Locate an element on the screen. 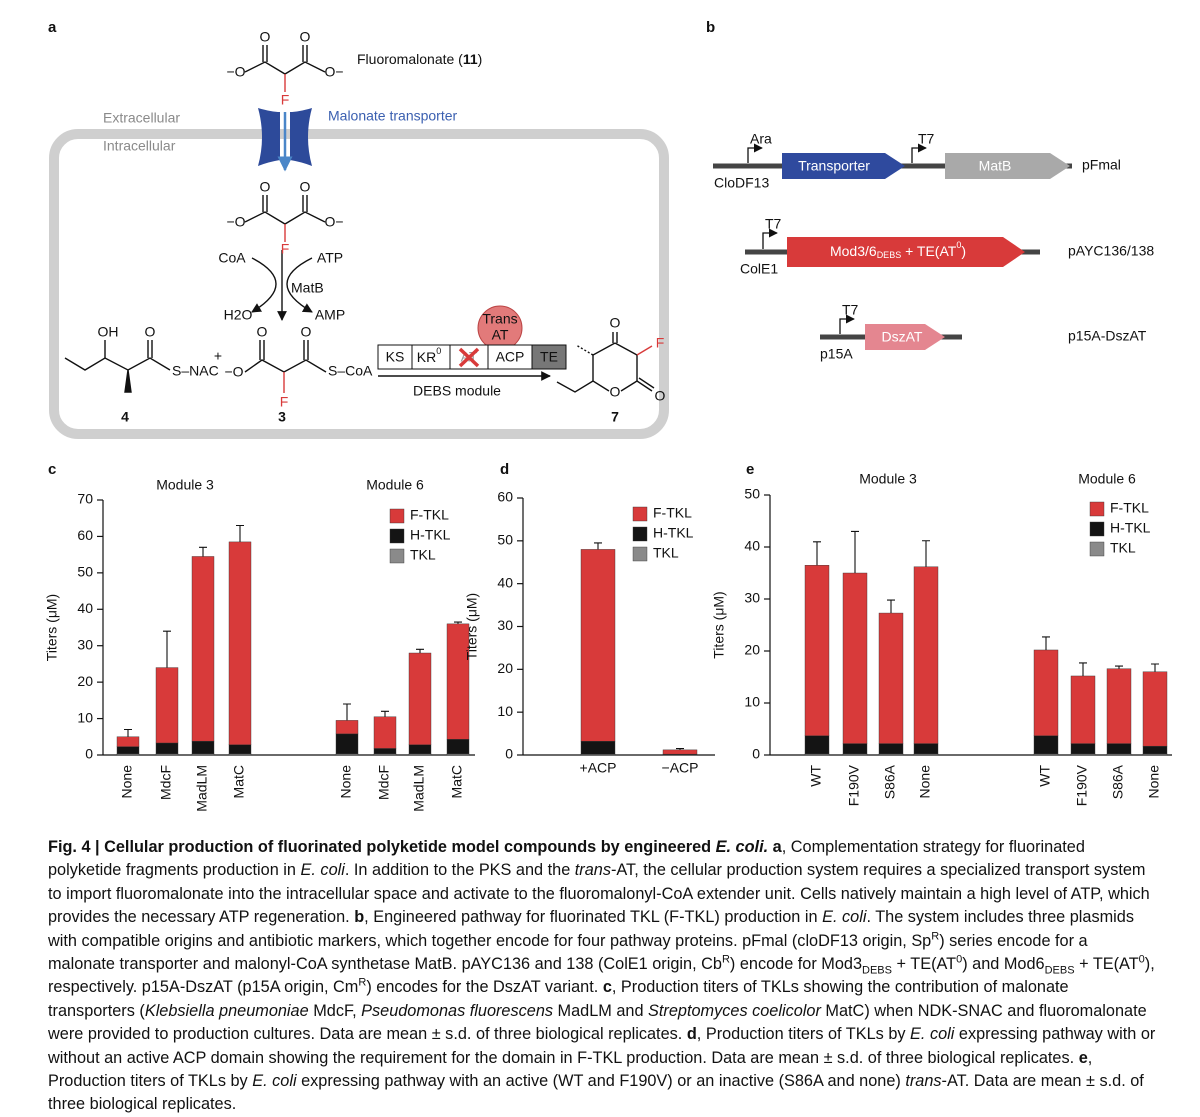 The height and width of the screenshot is (1117, 1200). plus: + is located at coordinates (218, 356).